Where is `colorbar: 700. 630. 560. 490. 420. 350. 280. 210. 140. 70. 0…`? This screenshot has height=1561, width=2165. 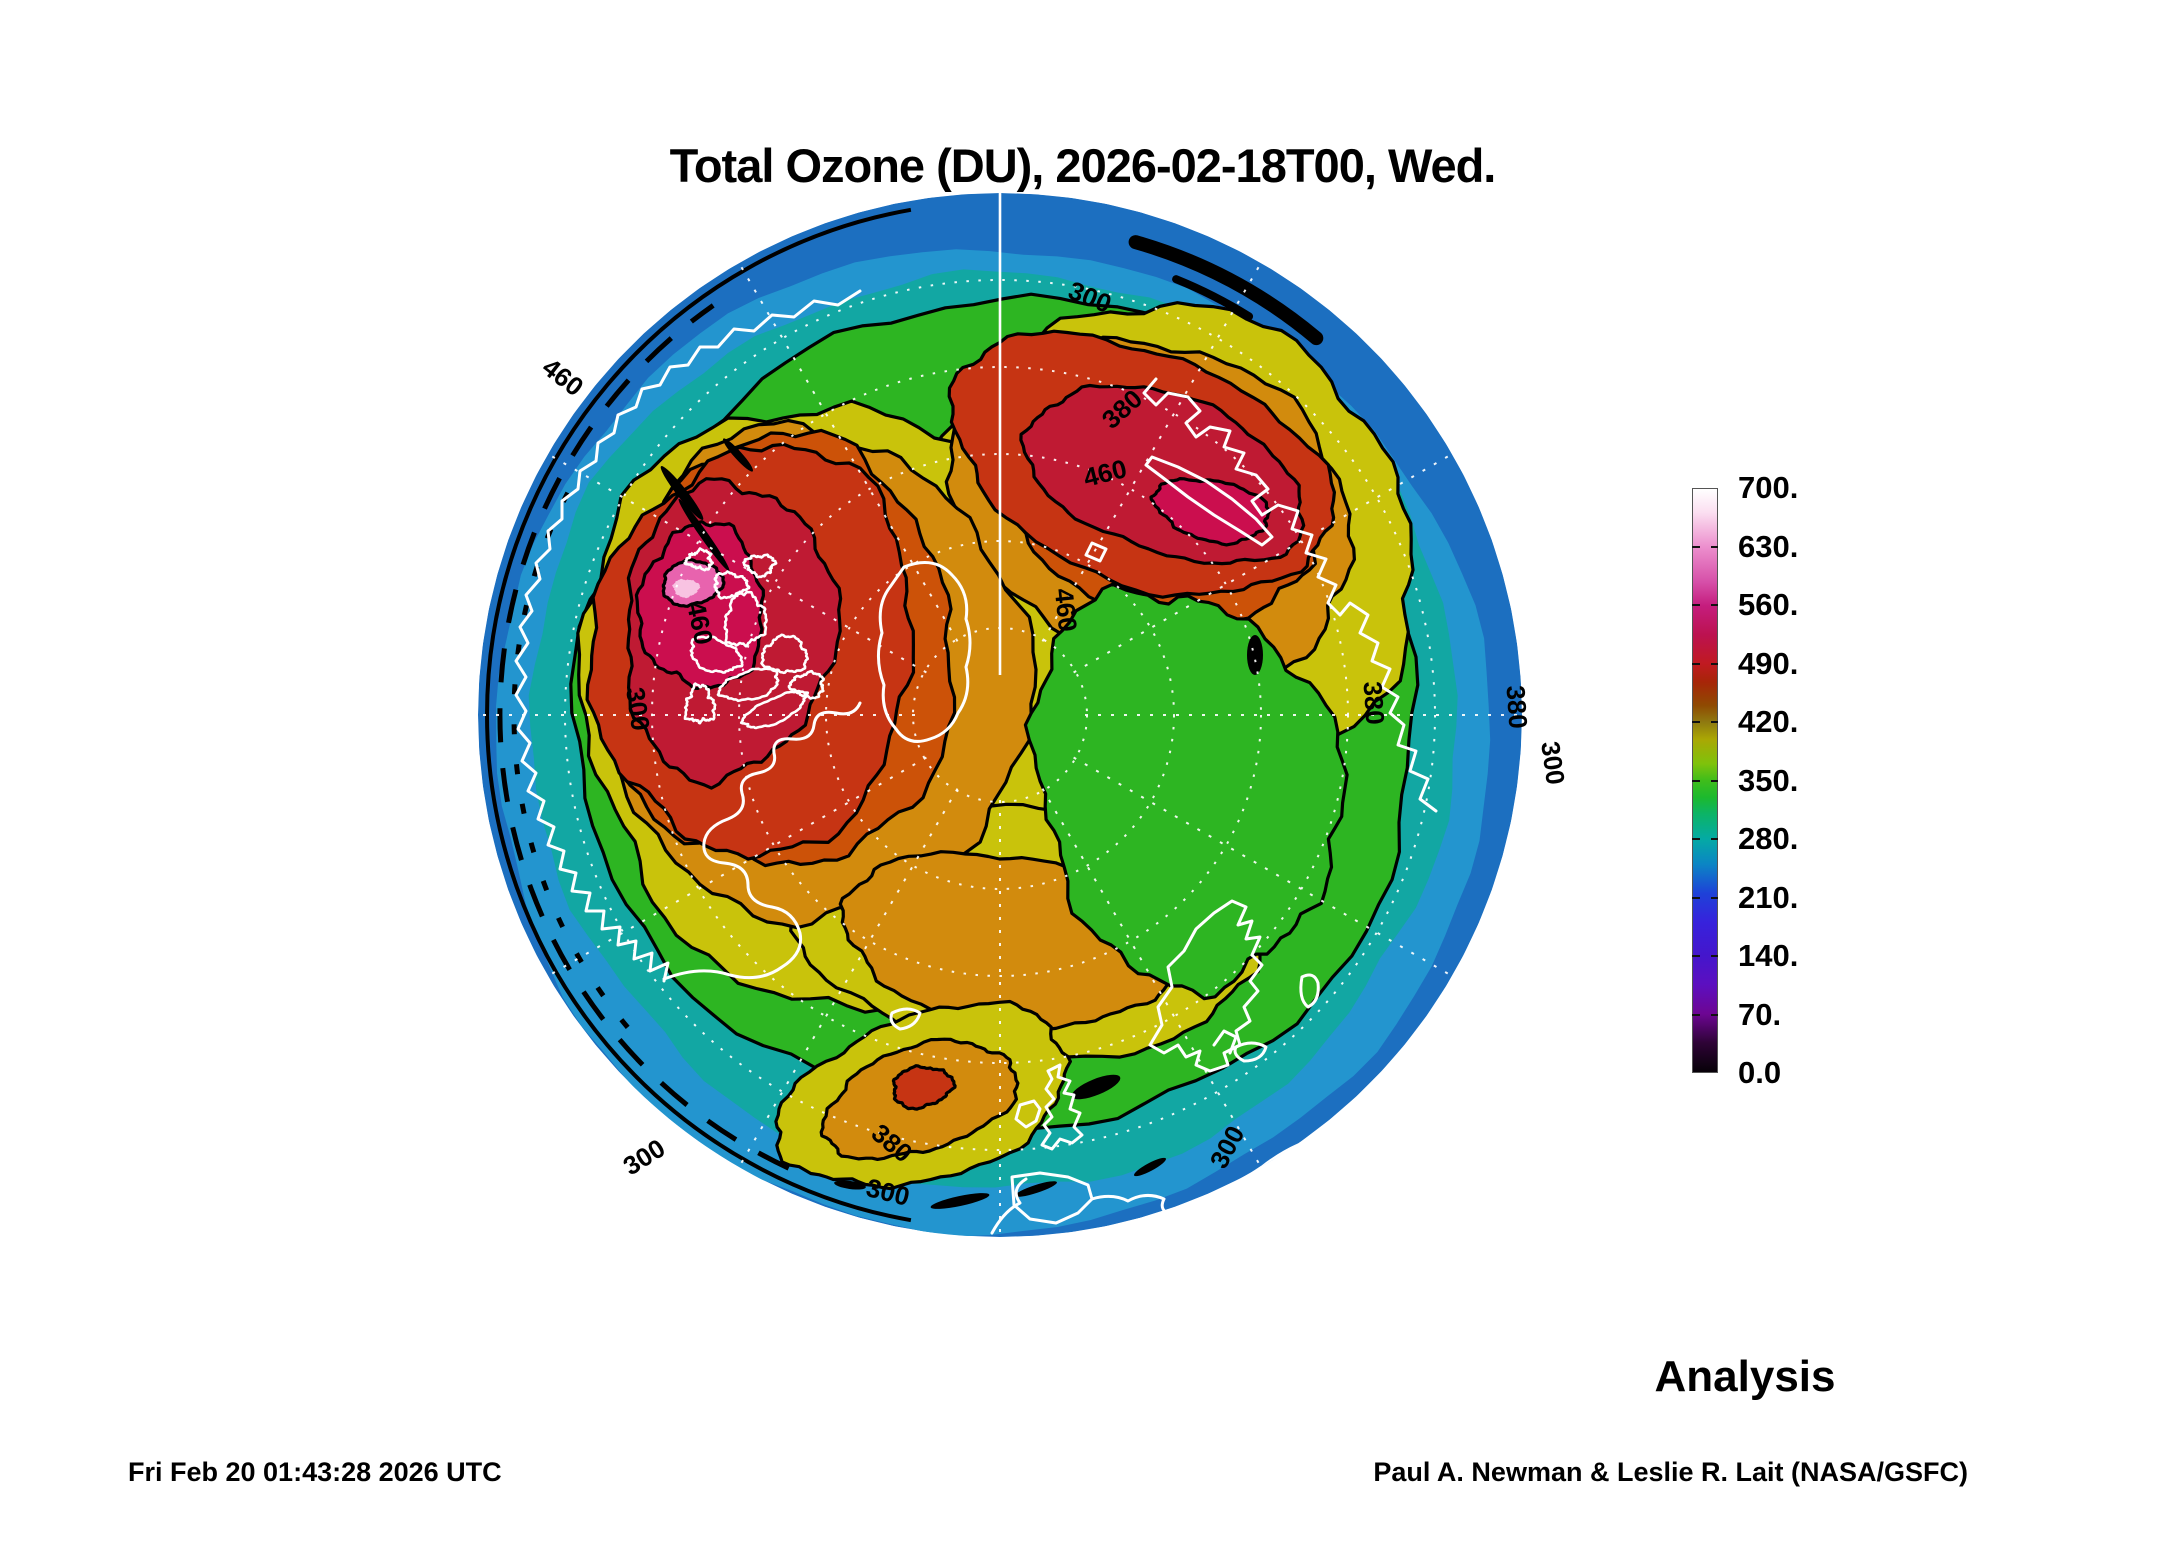 colorbar: 700. 630. 560. 490. 420. 350. 280. 210. 140. 70. 0… is located at coordinates (1842, 780).